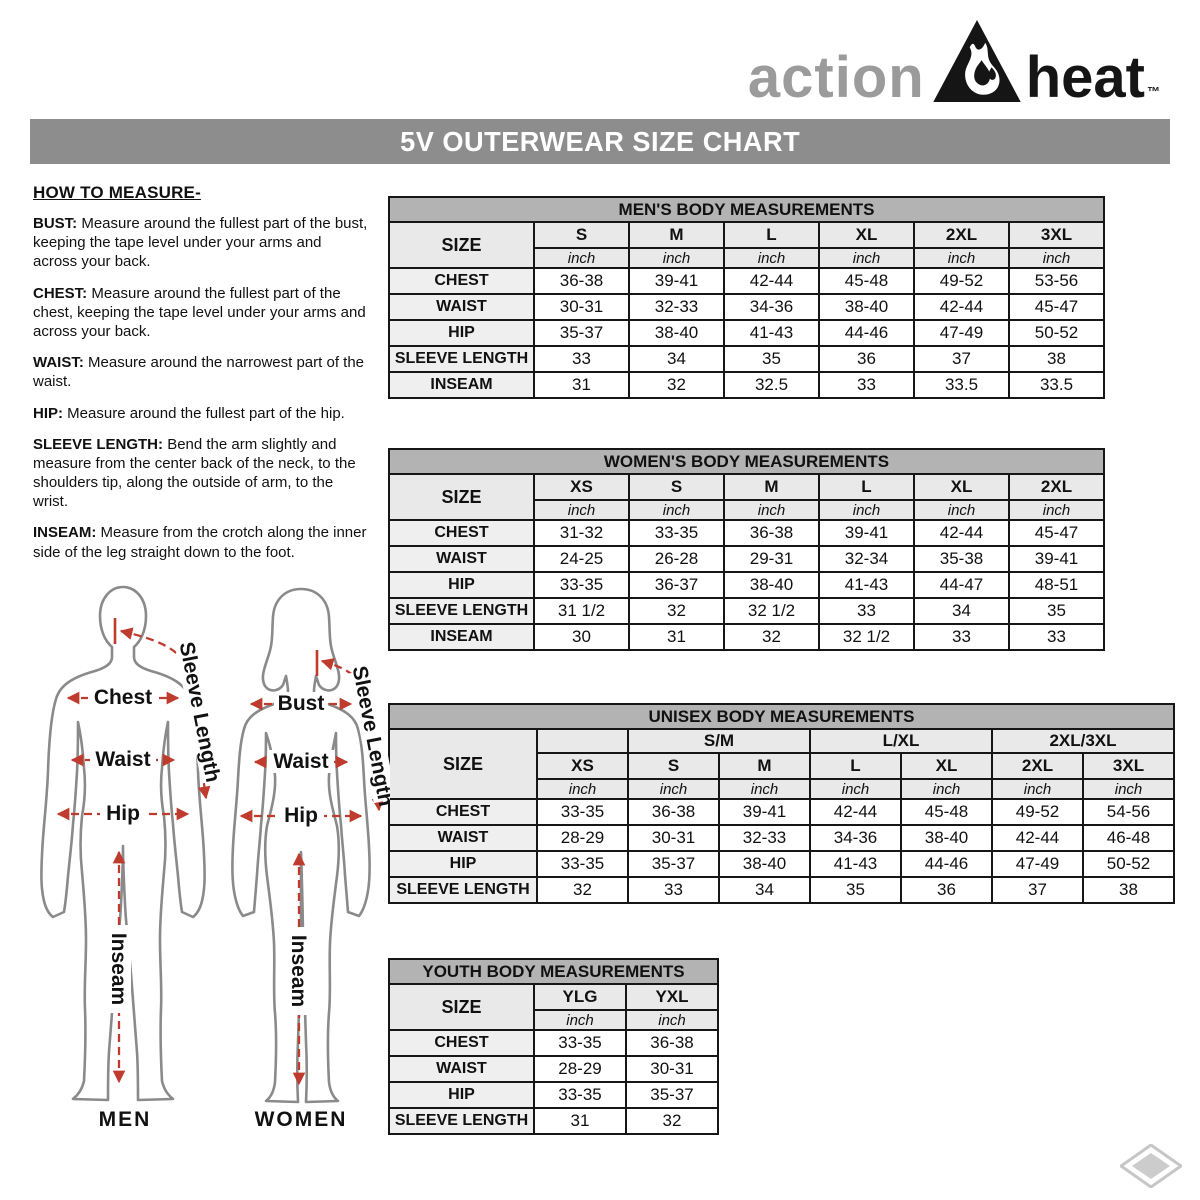  I want to click on mens-table-title: MEN'S BODY MEASUREMENTS, so click(746, 209).